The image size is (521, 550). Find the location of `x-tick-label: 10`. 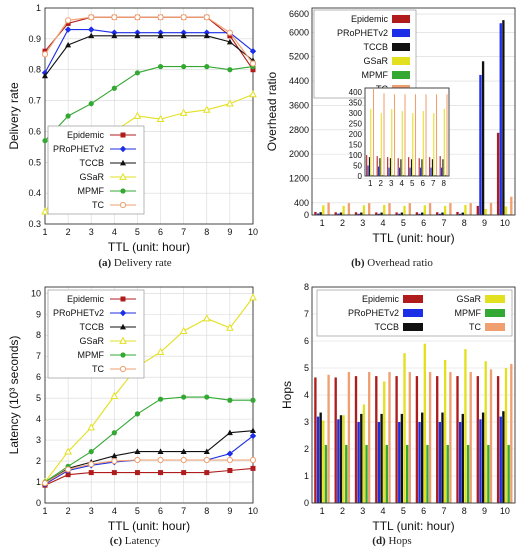

x-tick-label: 10 is located at coordinates (253, 511).